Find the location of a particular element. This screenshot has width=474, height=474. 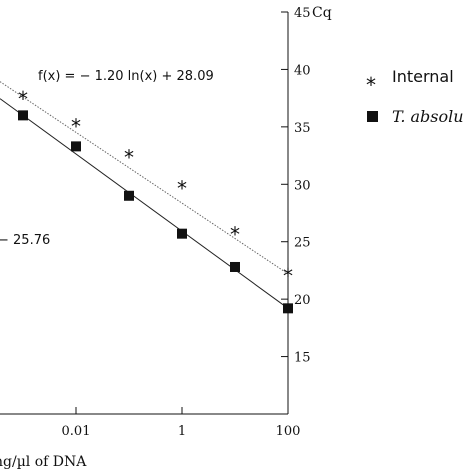

legend: * Internal T. absolu is located at coordinates (415, 96).